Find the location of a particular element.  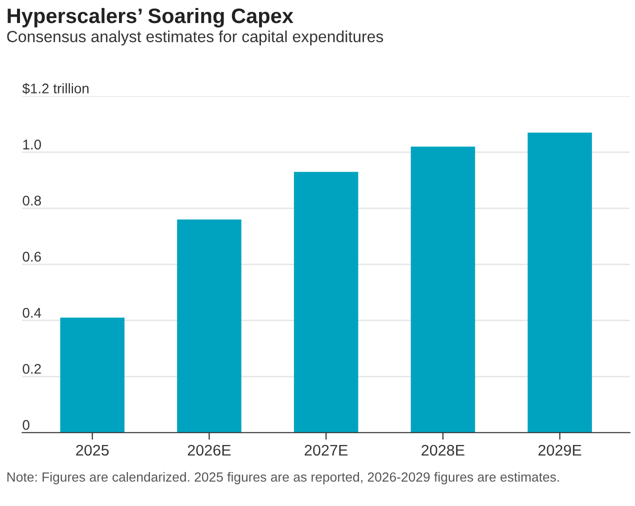

y-tick-label: 0 is located at coordinates (26, 425).